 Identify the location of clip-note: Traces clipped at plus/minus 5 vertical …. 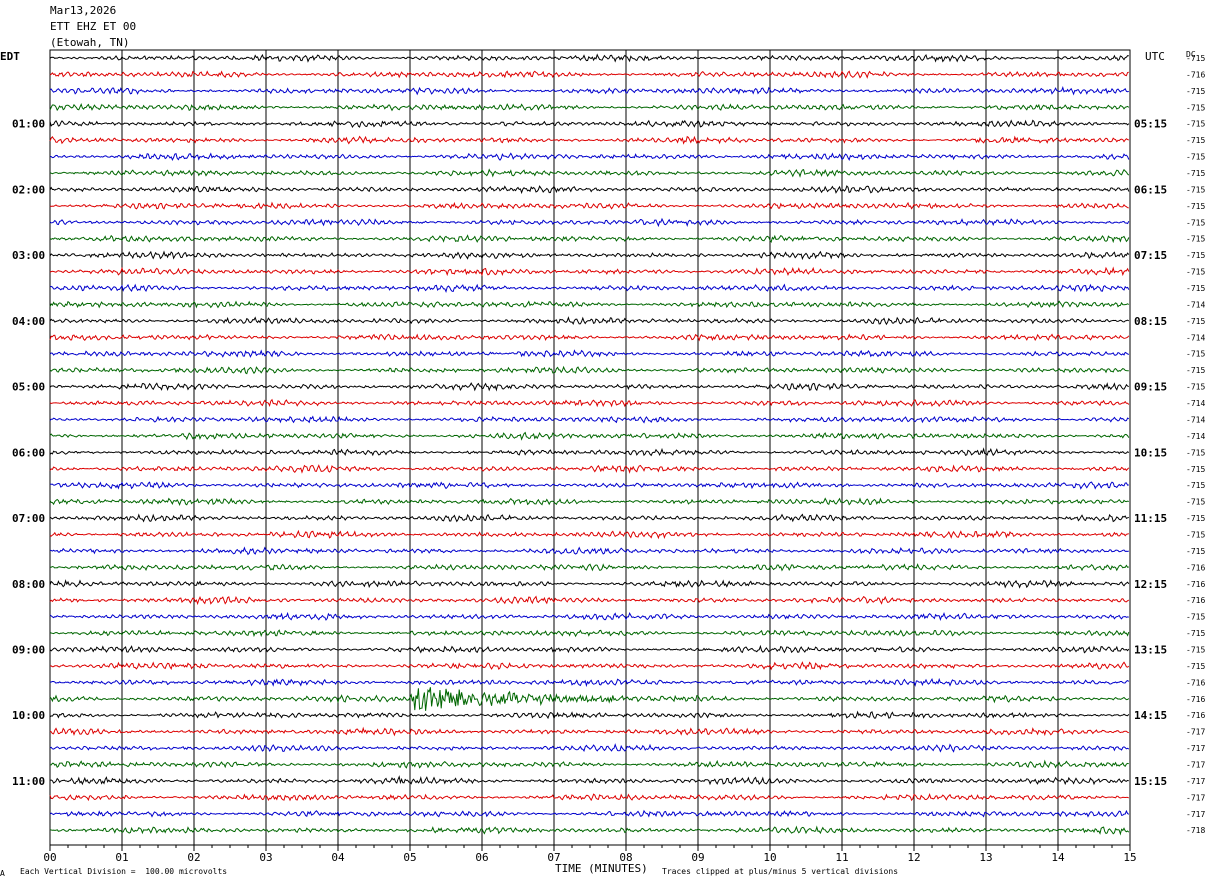
(780, 871).